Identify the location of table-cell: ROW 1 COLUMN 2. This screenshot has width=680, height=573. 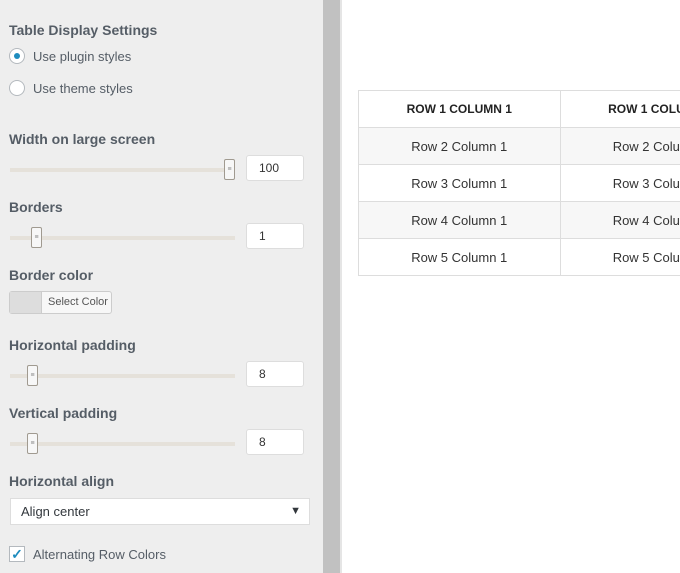
(619, 109).